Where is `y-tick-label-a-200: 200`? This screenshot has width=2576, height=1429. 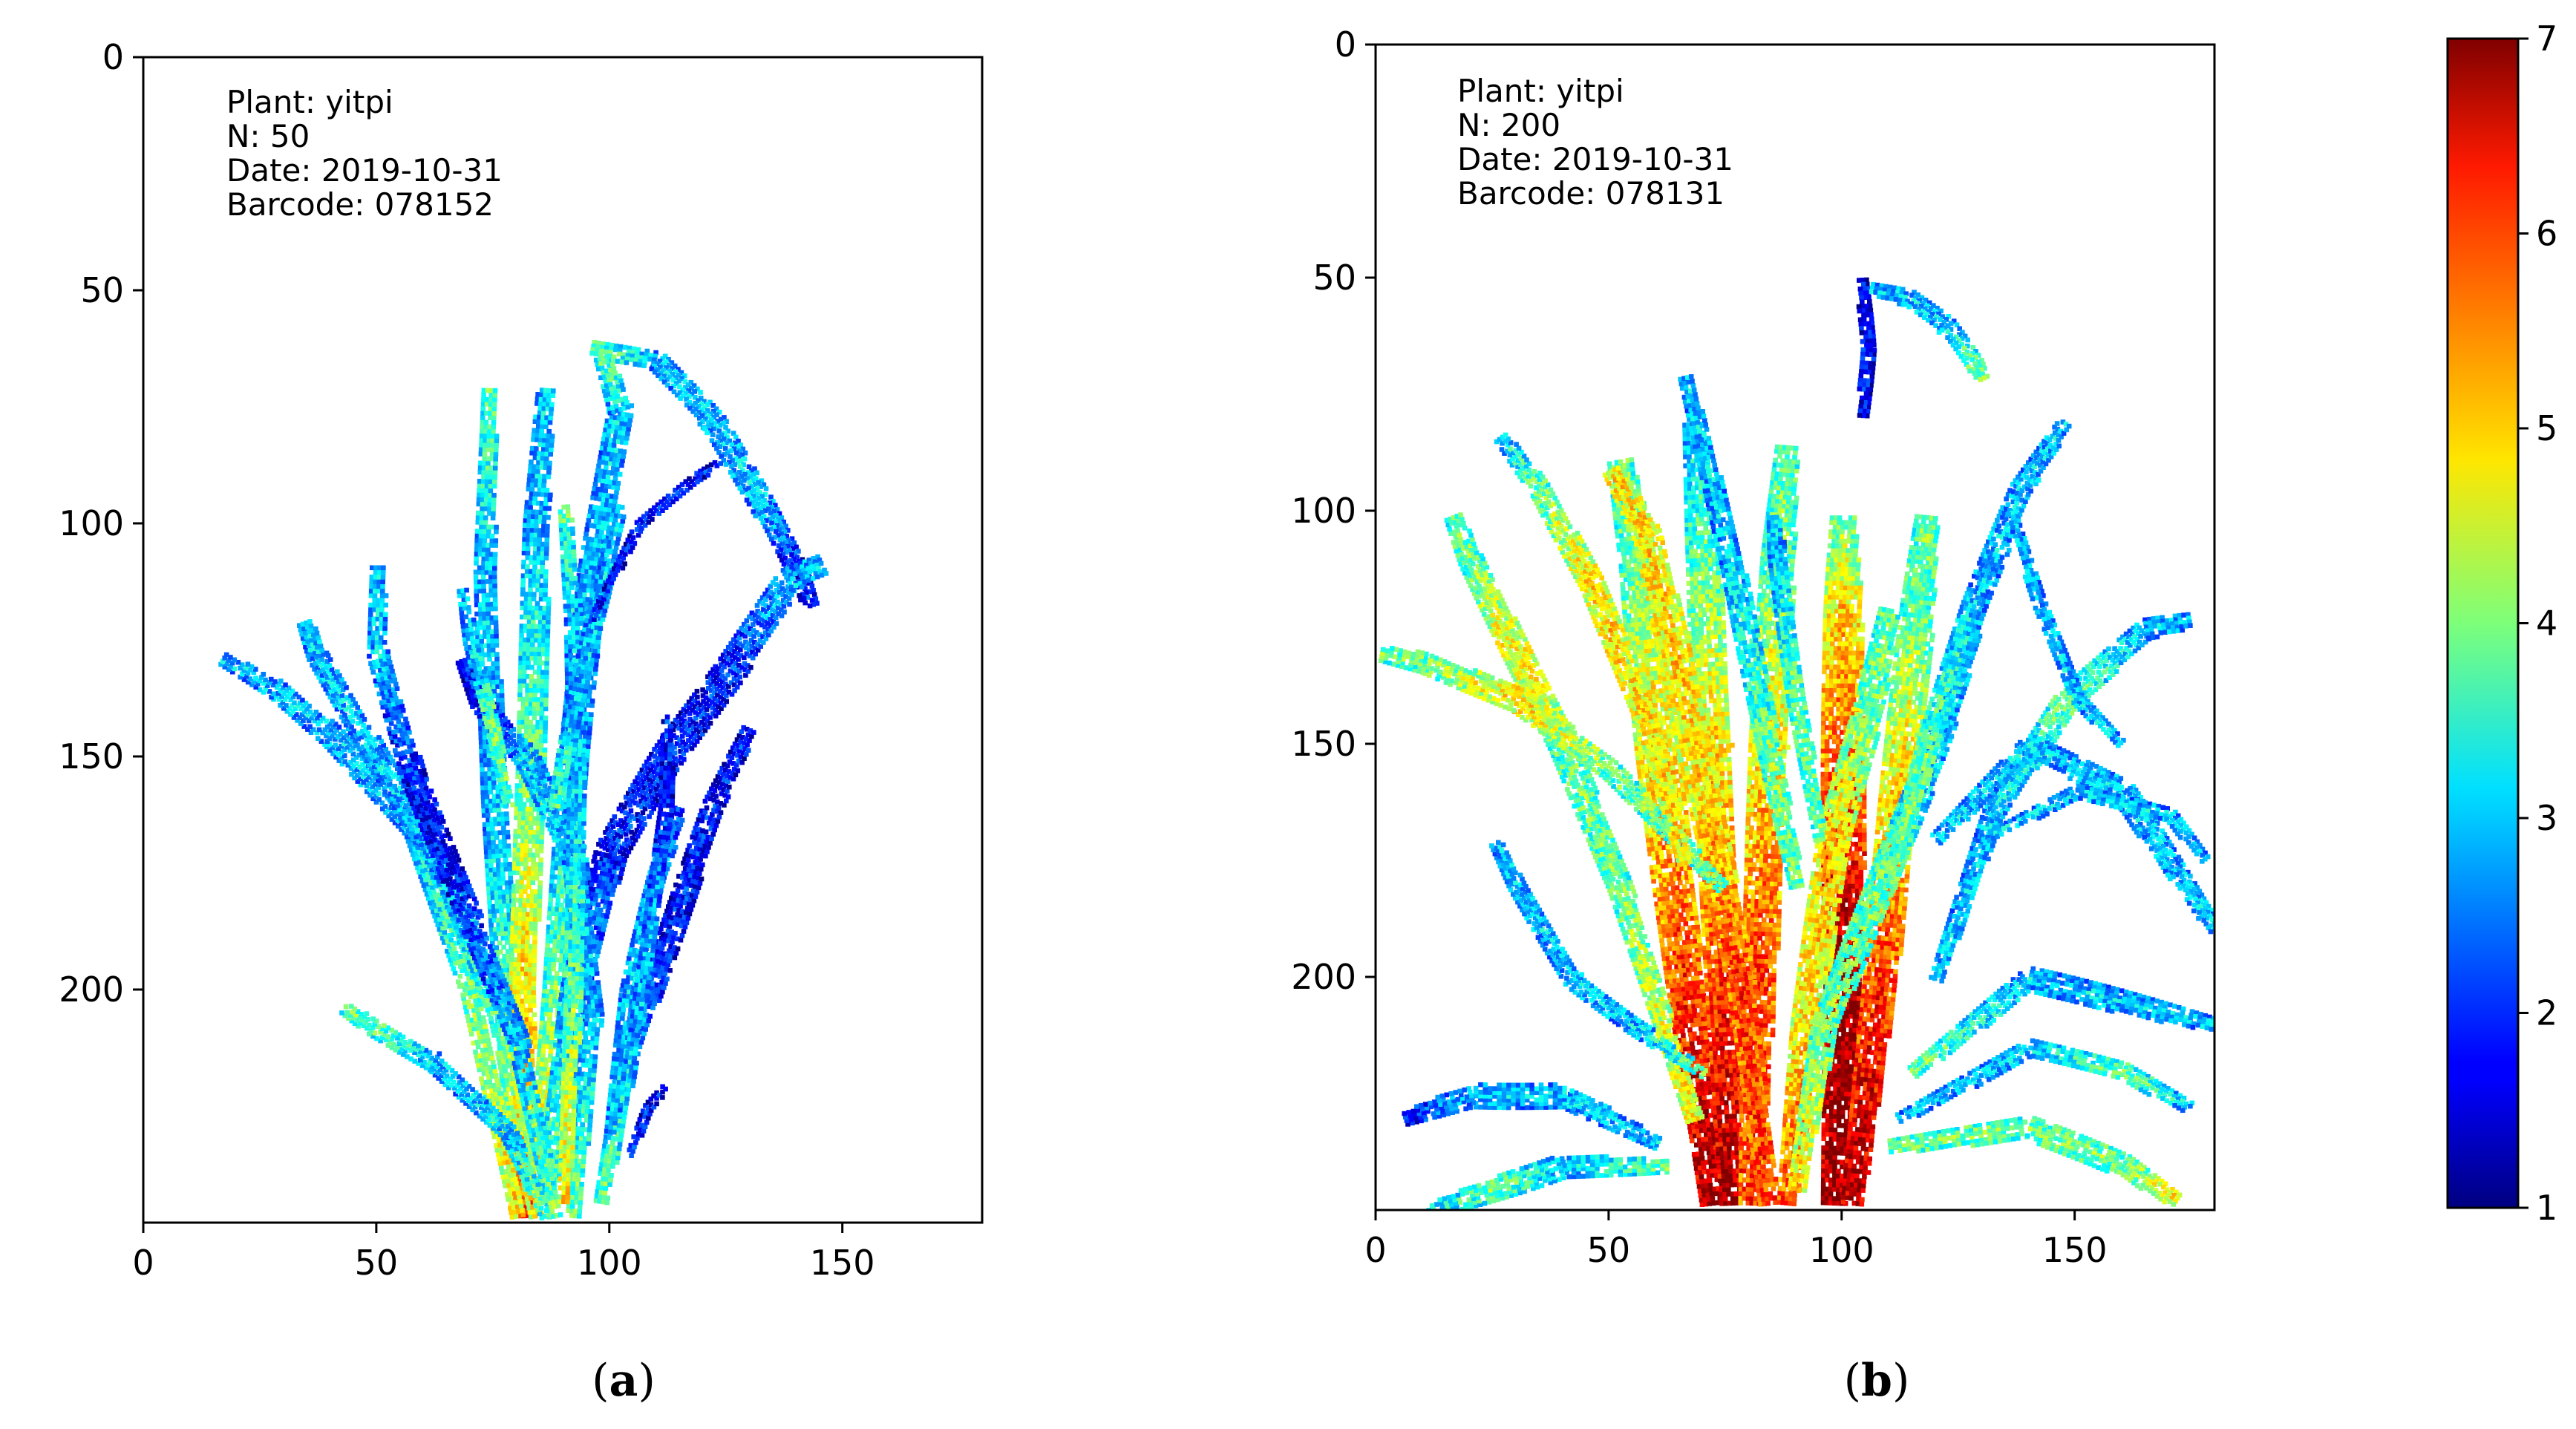
y-tick-label-a-200: 200 is located at coordinates (91, 989).